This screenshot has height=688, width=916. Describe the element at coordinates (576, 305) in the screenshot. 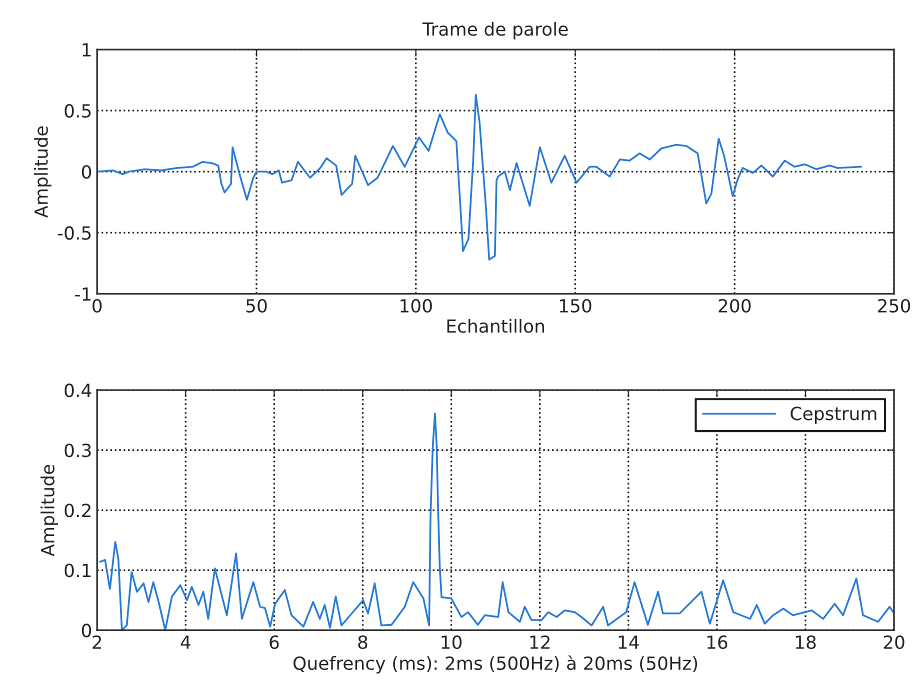

I see `x-tick-label: 150` at that location.